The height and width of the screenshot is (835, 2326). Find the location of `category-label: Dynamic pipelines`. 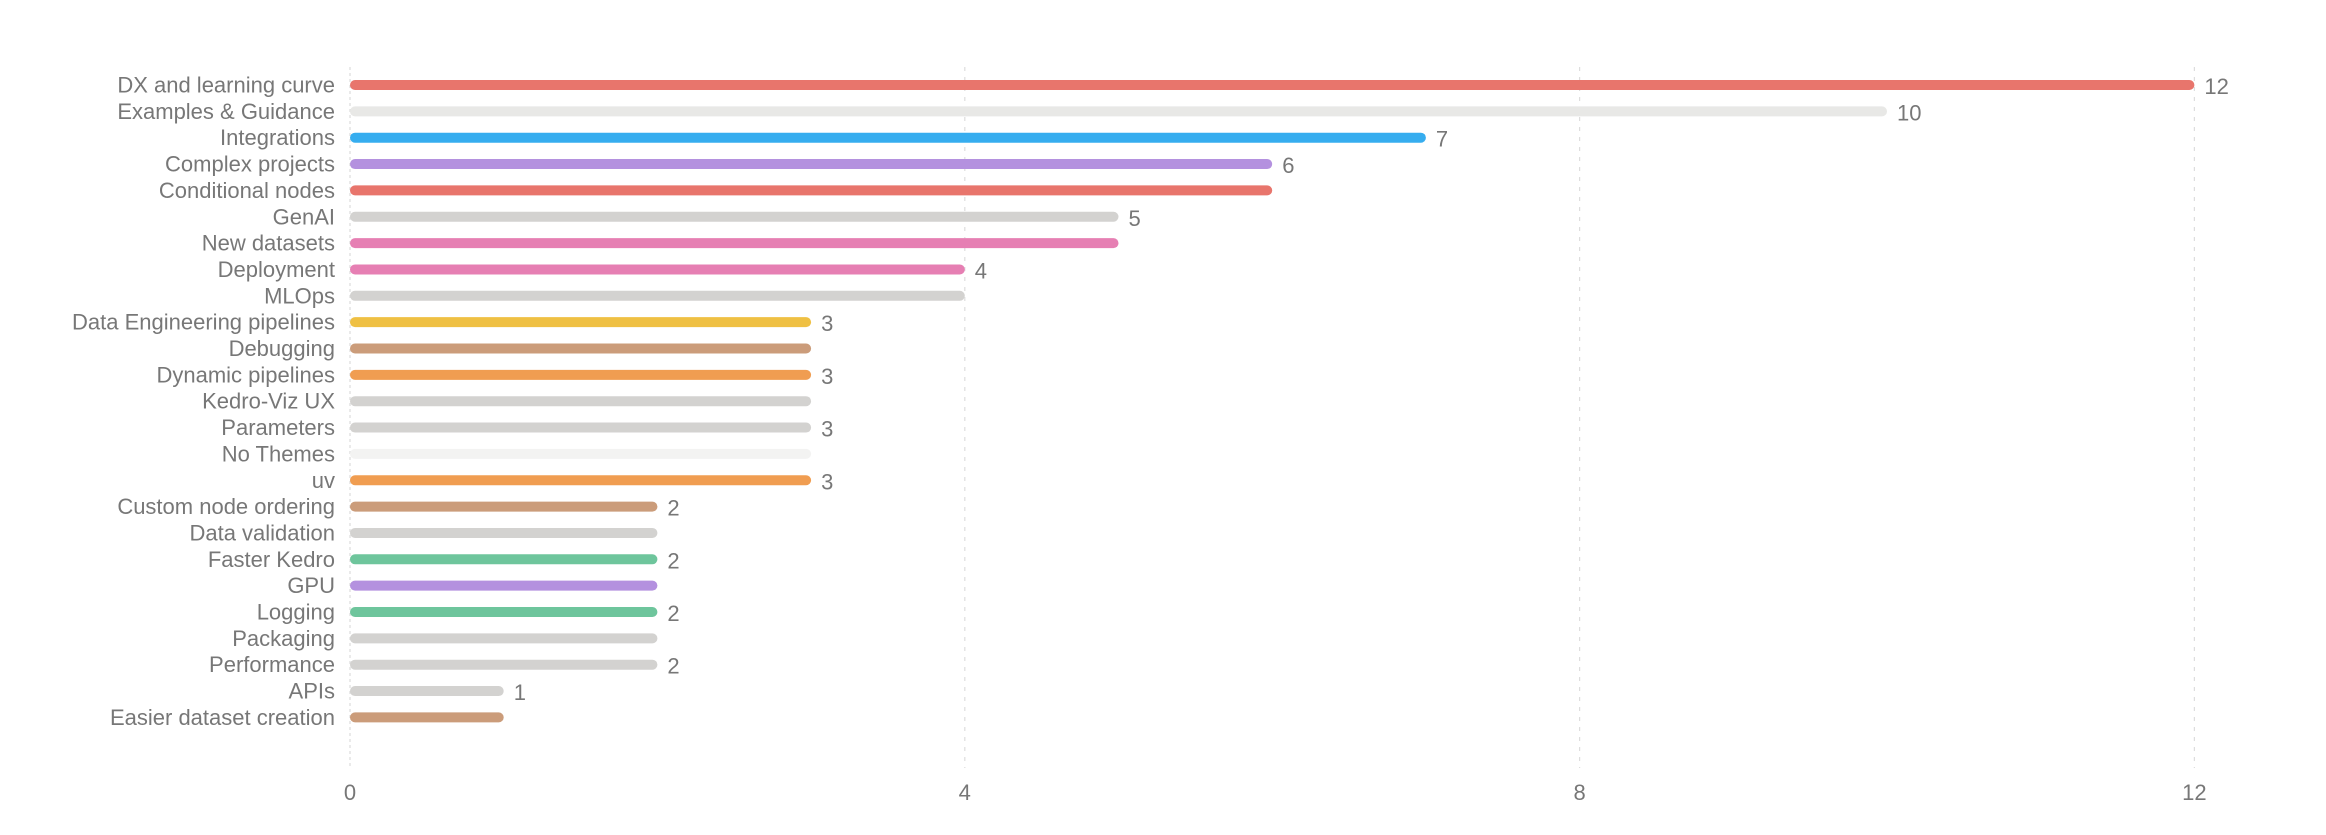

category-label: Dynamic pipelines is located at coordinates (245, 374).